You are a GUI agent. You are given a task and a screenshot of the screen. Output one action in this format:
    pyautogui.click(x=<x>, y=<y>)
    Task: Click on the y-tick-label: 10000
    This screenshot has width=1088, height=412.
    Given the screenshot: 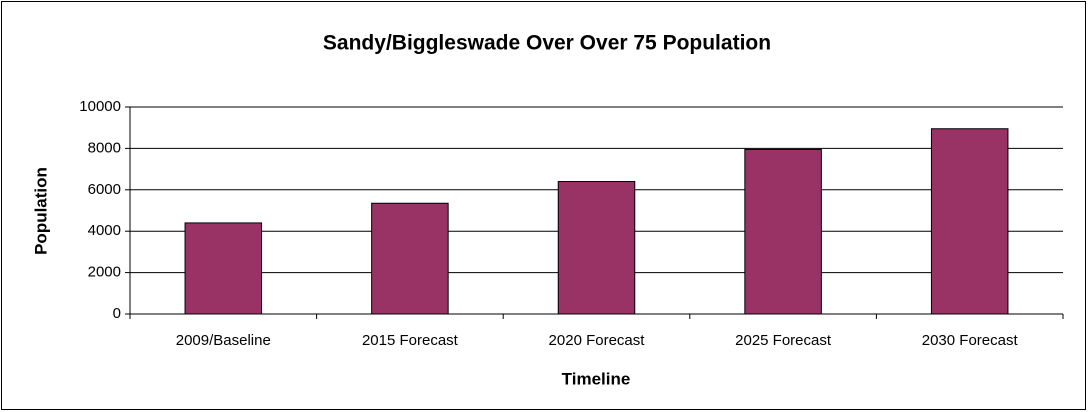 What is the action you would take?
    pyautogui.click(x=100, y=106)
    